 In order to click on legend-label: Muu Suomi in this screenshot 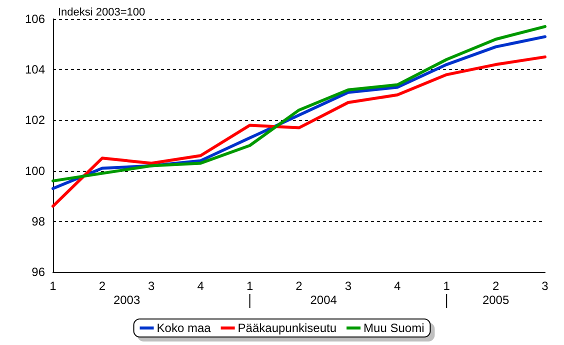, I will do `click(394, 328)`.